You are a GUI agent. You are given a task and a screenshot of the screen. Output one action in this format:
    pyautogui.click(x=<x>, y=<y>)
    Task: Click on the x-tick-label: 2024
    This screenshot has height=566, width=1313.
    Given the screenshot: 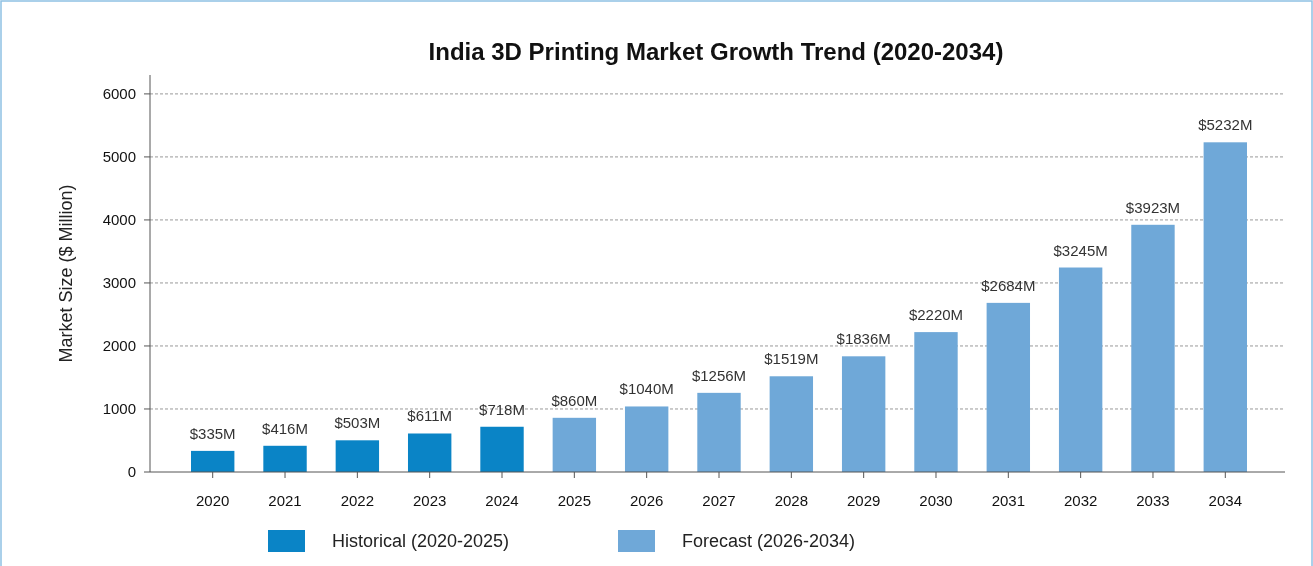 What is the action you would take?
    pyautogui.click(x=502, y=500)
    